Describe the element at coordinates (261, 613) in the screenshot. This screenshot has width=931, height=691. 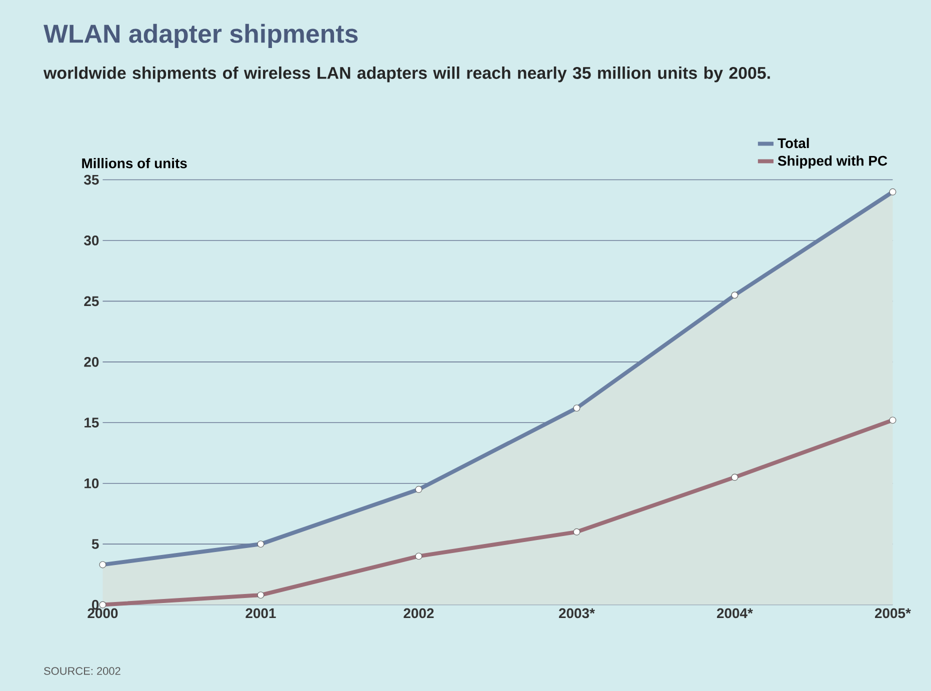
I see `x-tick-label: 2001` at that location.